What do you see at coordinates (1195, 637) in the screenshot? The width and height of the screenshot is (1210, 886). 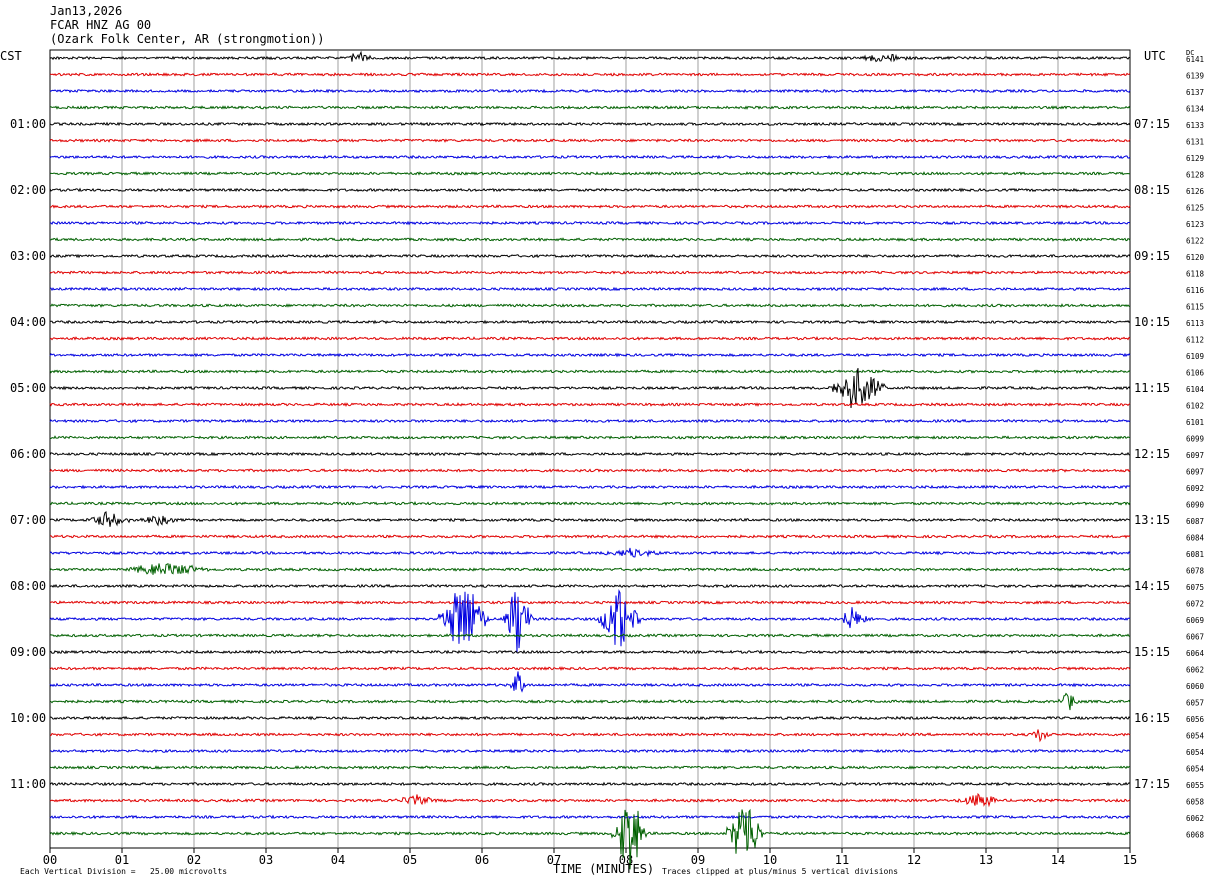 I see `dc-value-row-35: 6067` at bounding box center [1195, 637].